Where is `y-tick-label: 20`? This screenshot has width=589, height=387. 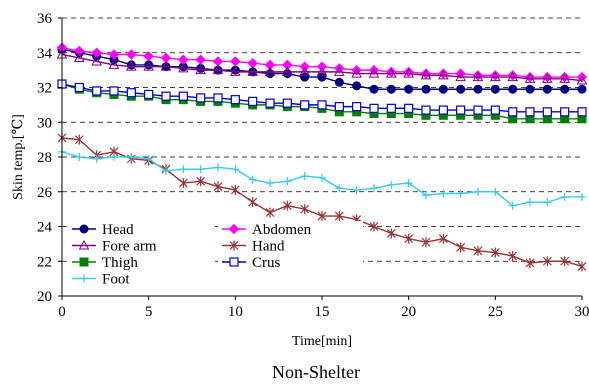
y-tick-label: 20 is located at coordinates (44, 297).